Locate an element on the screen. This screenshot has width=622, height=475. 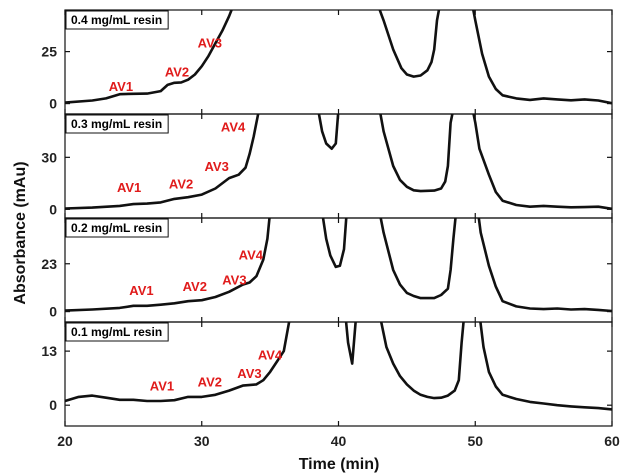
x-tick-label: 50 is located at coordinates (475, 441).